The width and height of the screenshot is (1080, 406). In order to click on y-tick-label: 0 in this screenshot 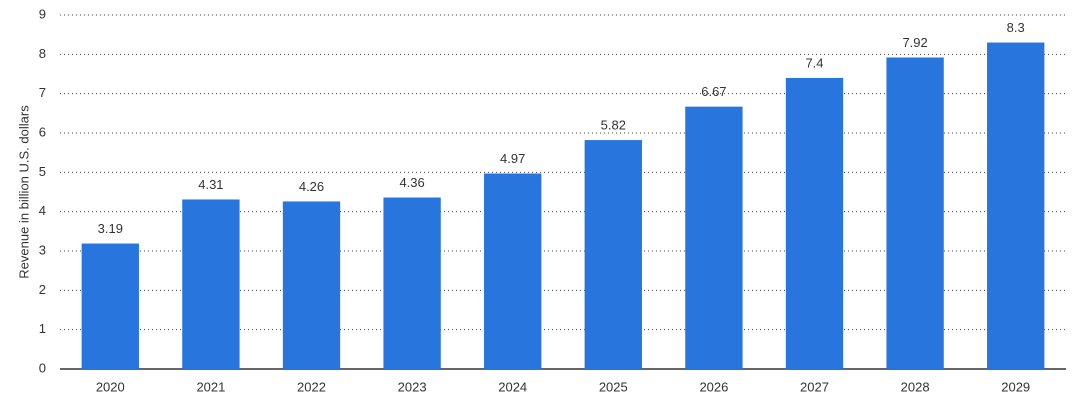, I will do `click(42, 367)`.